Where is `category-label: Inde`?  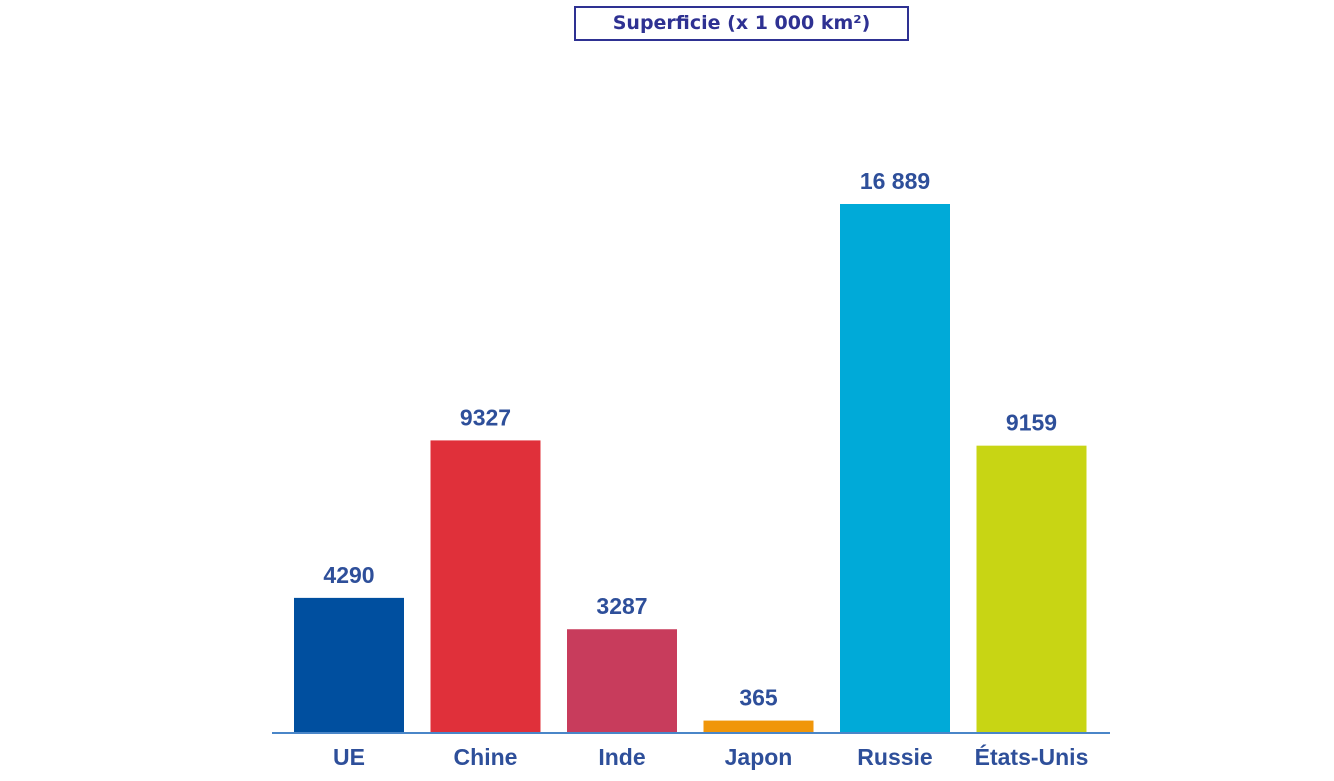
category-label: Inde is located at coordinates (621, 757).